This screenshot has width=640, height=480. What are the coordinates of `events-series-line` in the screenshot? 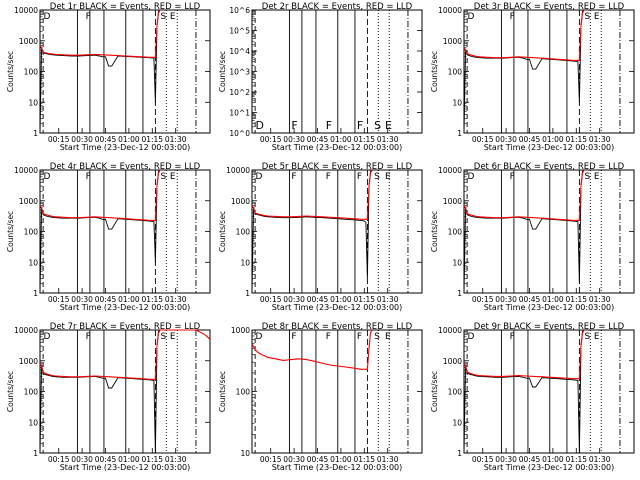 It's located at (100, 391).